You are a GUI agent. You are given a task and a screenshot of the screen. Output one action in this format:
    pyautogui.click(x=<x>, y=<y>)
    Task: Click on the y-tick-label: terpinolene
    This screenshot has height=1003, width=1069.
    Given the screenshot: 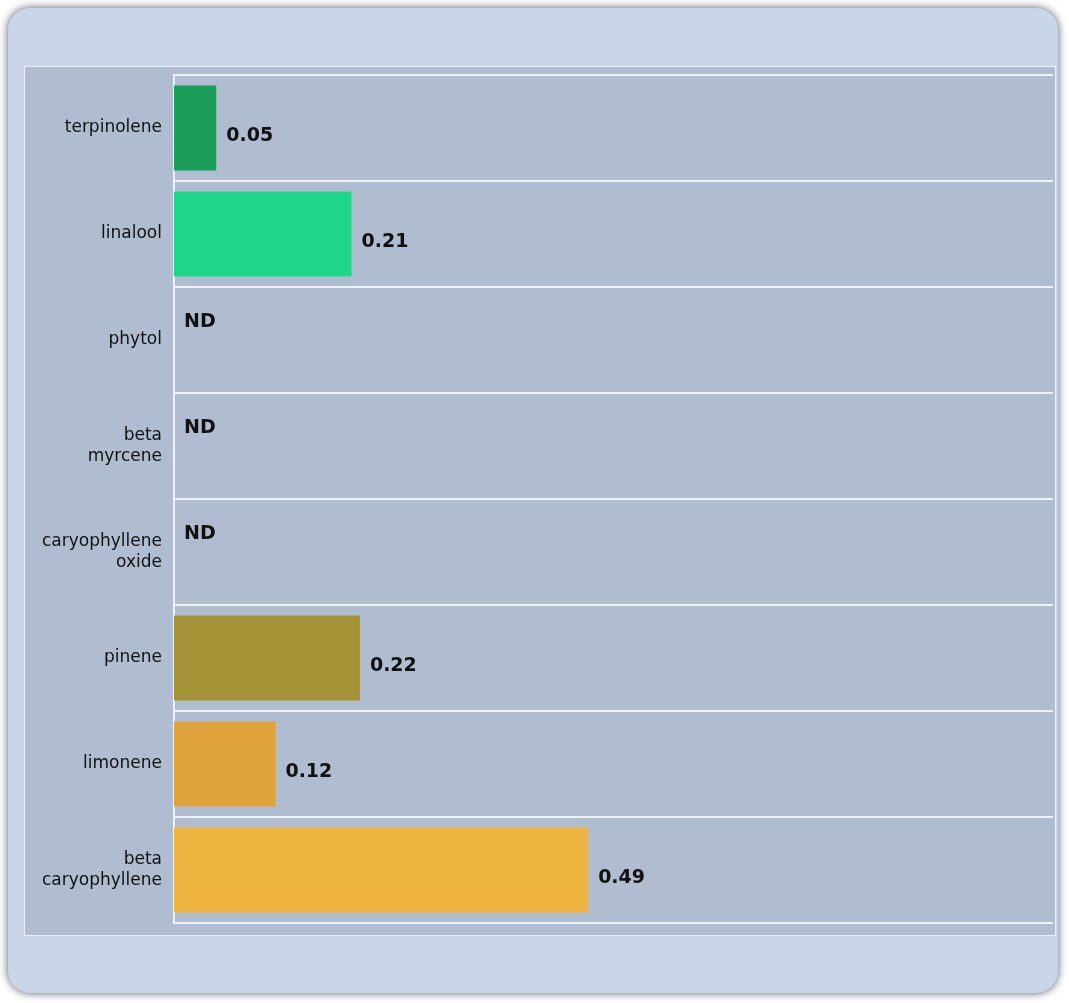 What is the action you would take?
    pyautogui.click(x=113, y=126)
    